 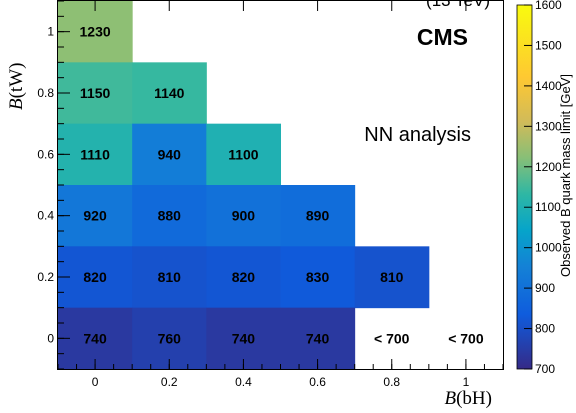 What do you see at coordinates (45, 93) in the screenshot?
I see `y-tick-label: 0.8` at bounding box center [45, 93].